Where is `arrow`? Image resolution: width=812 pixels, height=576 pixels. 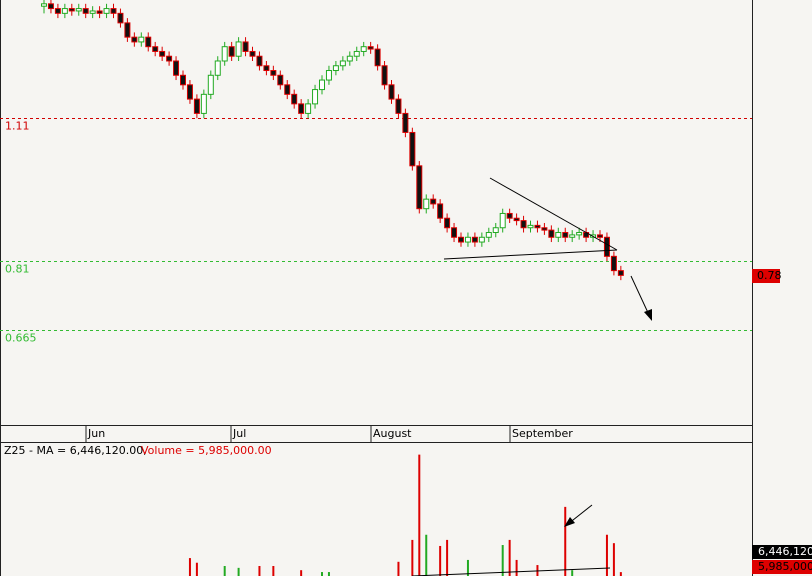
arrow is located at coordinates (640, 296).